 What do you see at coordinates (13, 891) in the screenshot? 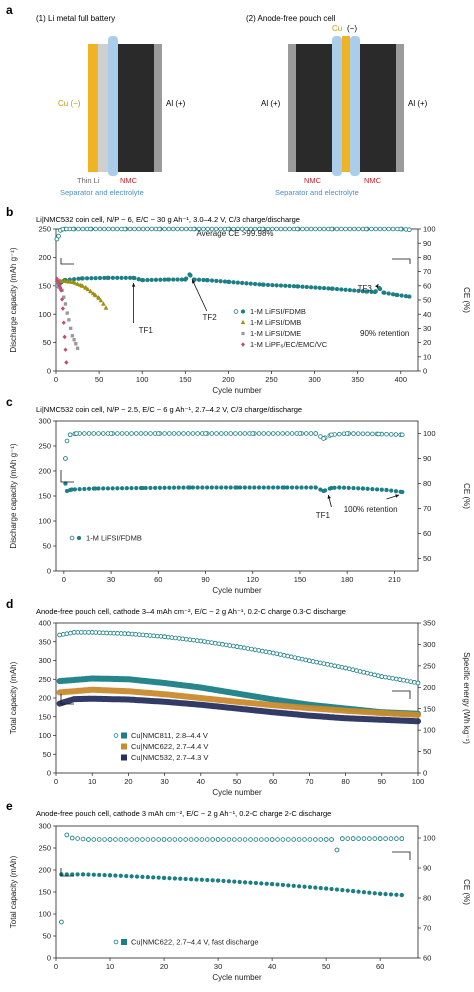
I see `y-axis-label-e: Total capacity (mAh)` at bounding box center [13, 891].